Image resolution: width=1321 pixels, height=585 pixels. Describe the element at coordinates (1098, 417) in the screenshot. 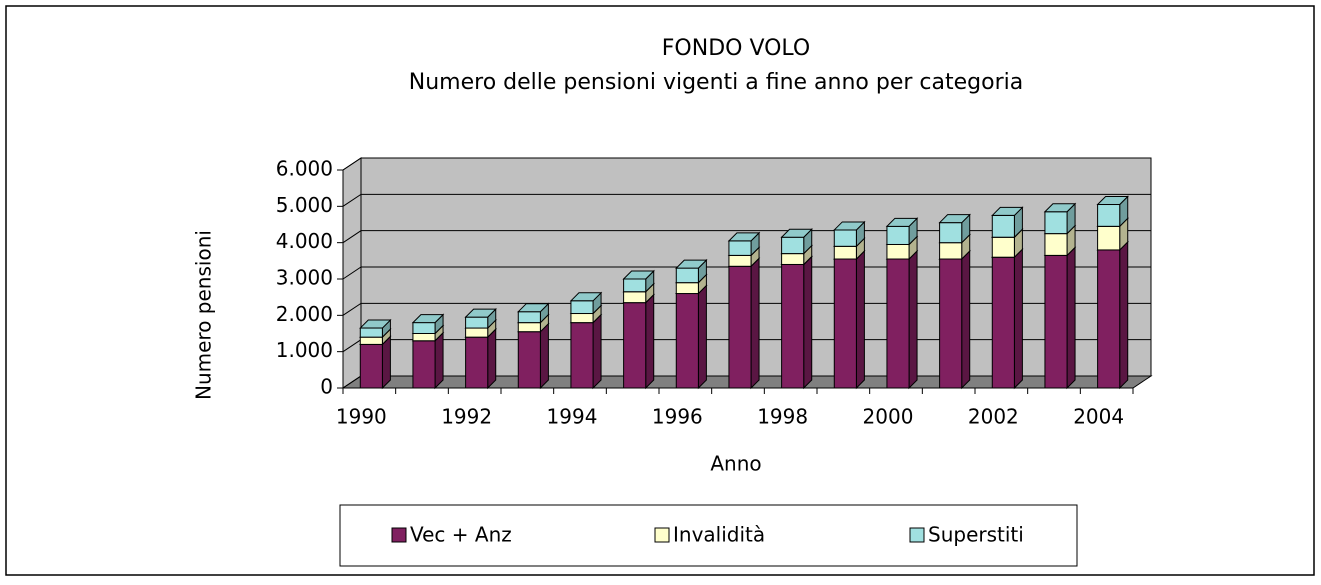

I see `x-tick-label: 2004` at that location.